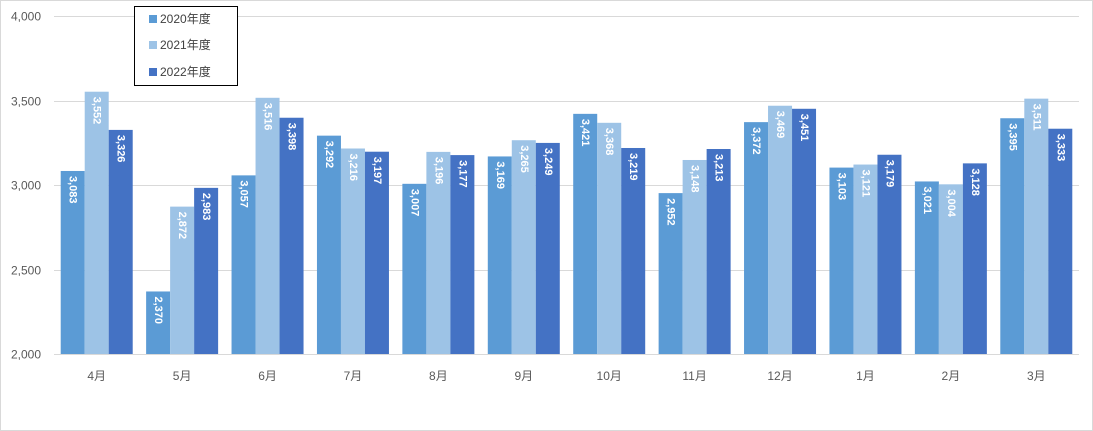  What do you see at coordinates (865, 376) in the screenshot?
I see `x-tick-label: 1月` at bounding box center [865, 376].